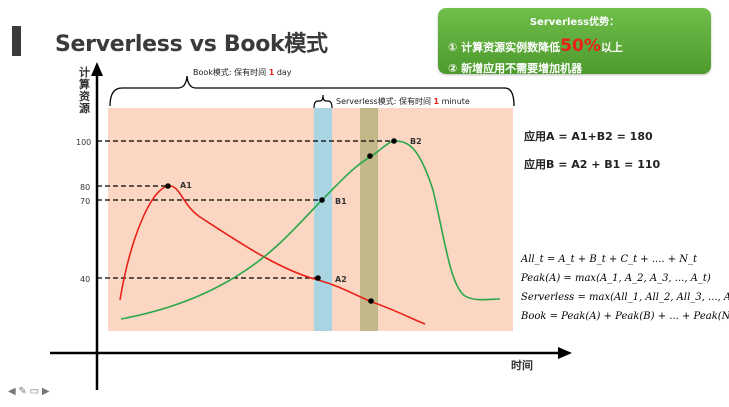 This screenshot has height=407, width=729. I want to click on point-b1, so click(322, 200).